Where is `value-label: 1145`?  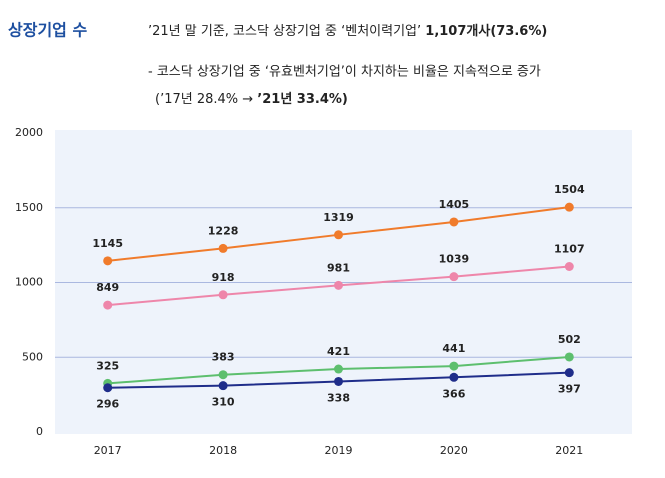
value-label: 1145 is located at coordinates (107, 243).